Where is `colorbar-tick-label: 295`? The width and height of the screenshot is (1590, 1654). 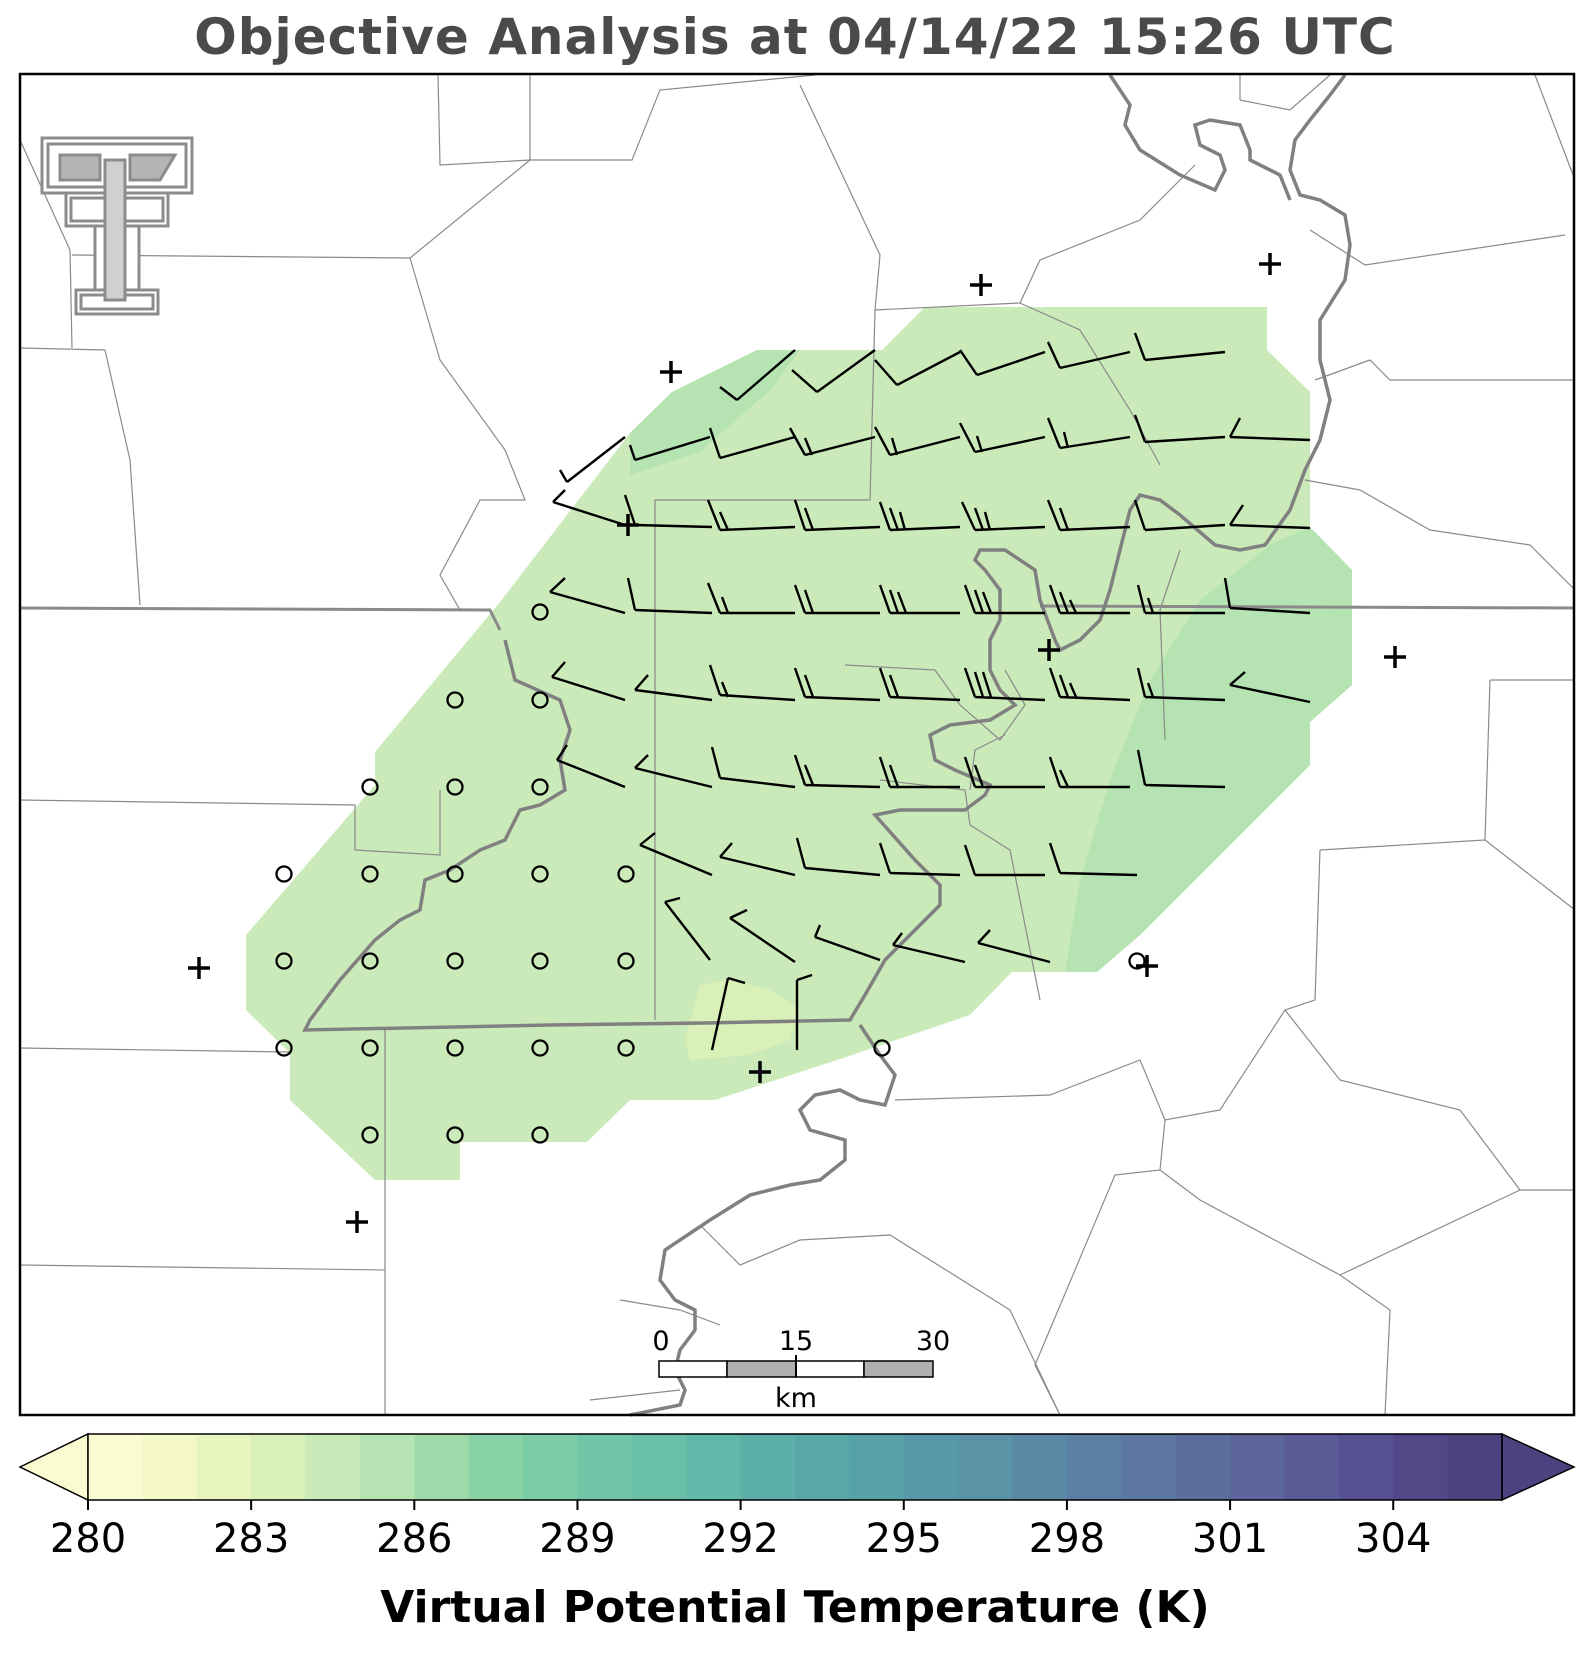
colorbar-tick-label: 295 is located at coordinates (903, 1539).